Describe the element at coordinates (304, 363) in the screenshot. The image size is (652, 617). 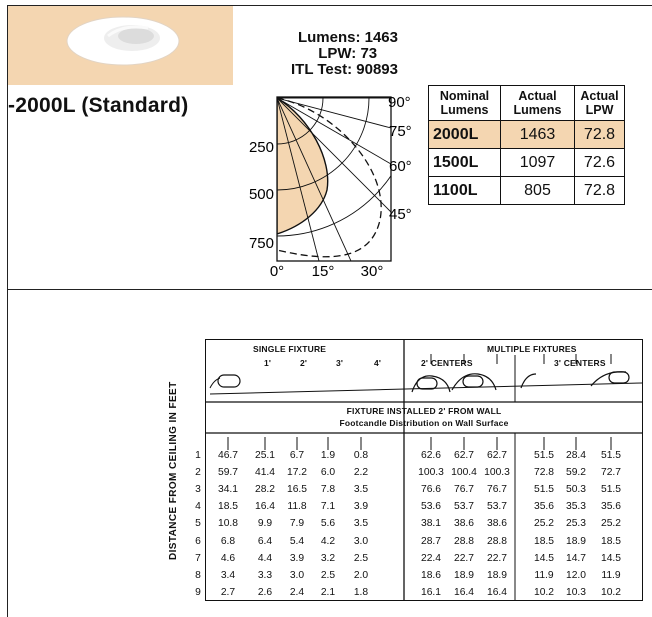
I see `single-position-2: 2'` at that location.